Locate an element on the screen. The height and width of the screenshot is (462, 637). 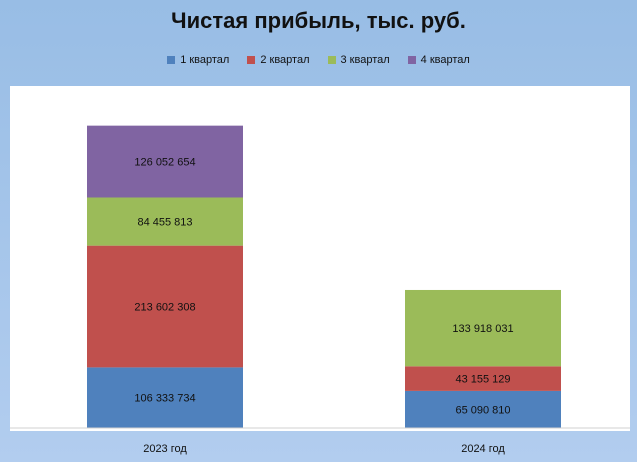
data-label-2-series-2: 43 155 129 is located at coordinates (482, 380).